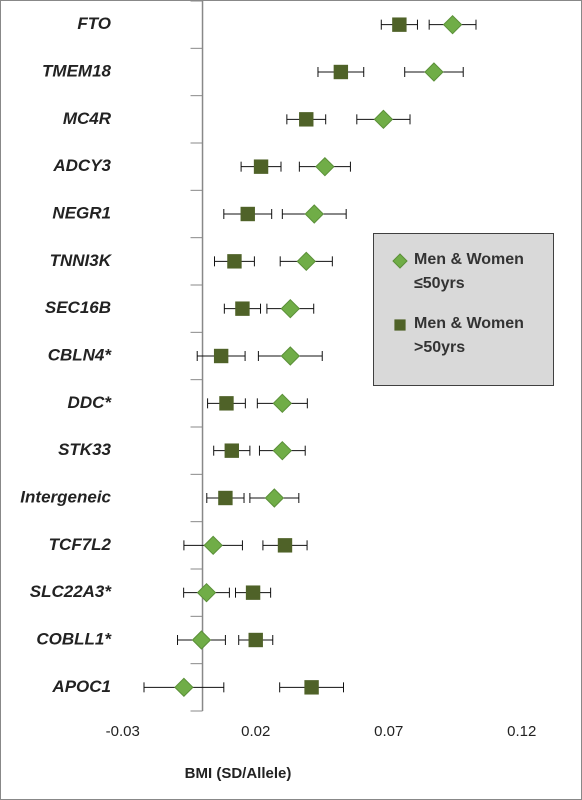 This screenshot has width=582, height=800. Describe the element at coordinates (255, 731) in the screenshot. I see `x-tick-label: 0.02` at that location.